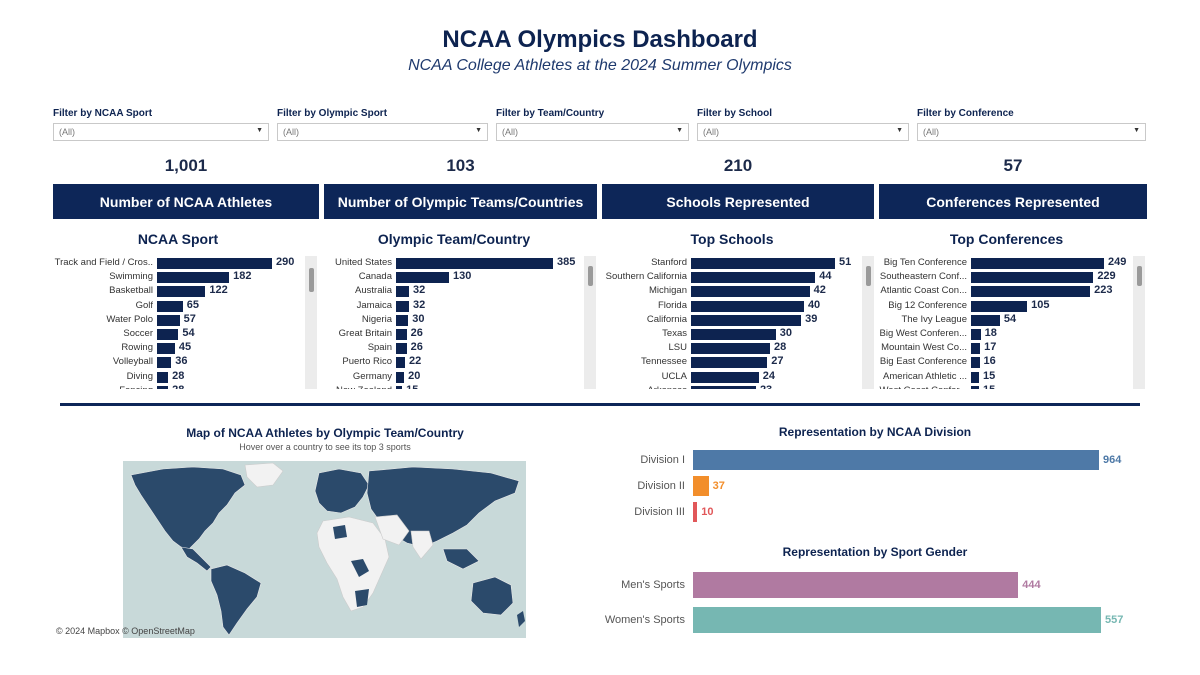 The width and height of the screenshot is (1200, 675). Describe the element at coordinates (1139, 322) in the screenshot. I see `top-conferences-scrollbar` at that location.